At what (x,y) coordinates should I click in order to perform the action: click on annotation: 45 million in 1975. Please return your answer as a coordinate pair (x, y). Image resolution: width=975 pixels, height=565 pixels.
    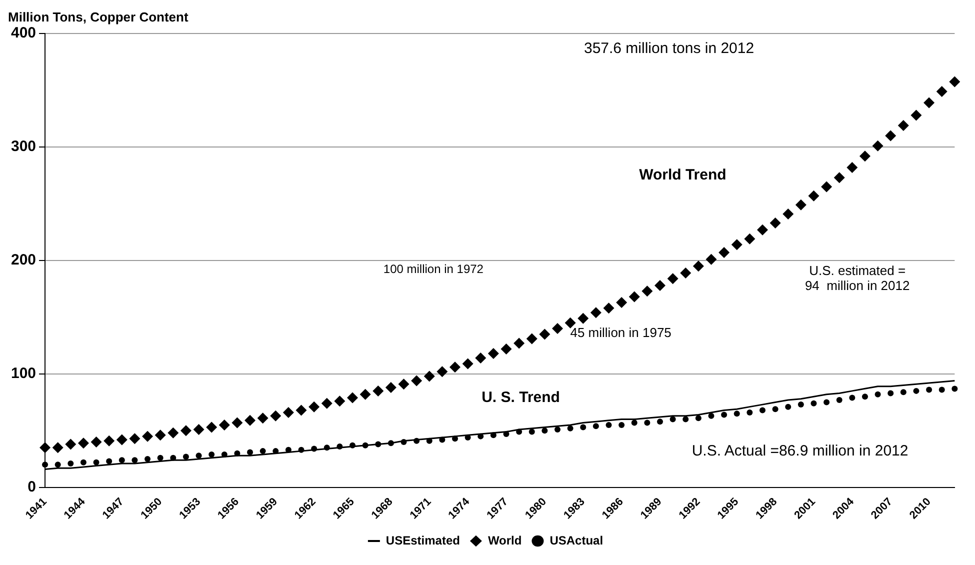
    Looking at the image, I should click on (621, 332).